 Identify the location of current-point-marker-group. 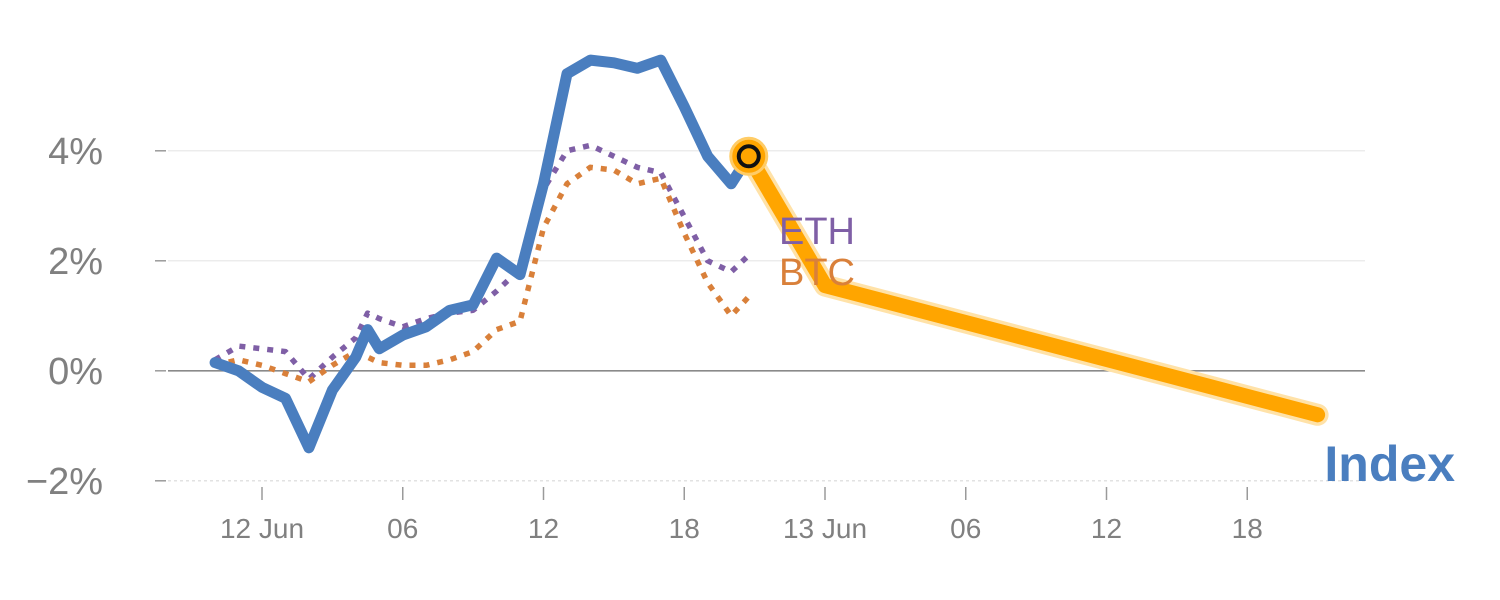
(749, 156).